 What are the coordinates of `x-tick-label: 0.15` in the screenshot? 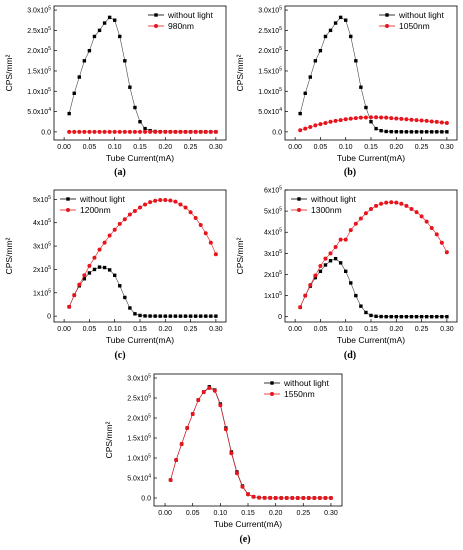 It's located at (140, 147).